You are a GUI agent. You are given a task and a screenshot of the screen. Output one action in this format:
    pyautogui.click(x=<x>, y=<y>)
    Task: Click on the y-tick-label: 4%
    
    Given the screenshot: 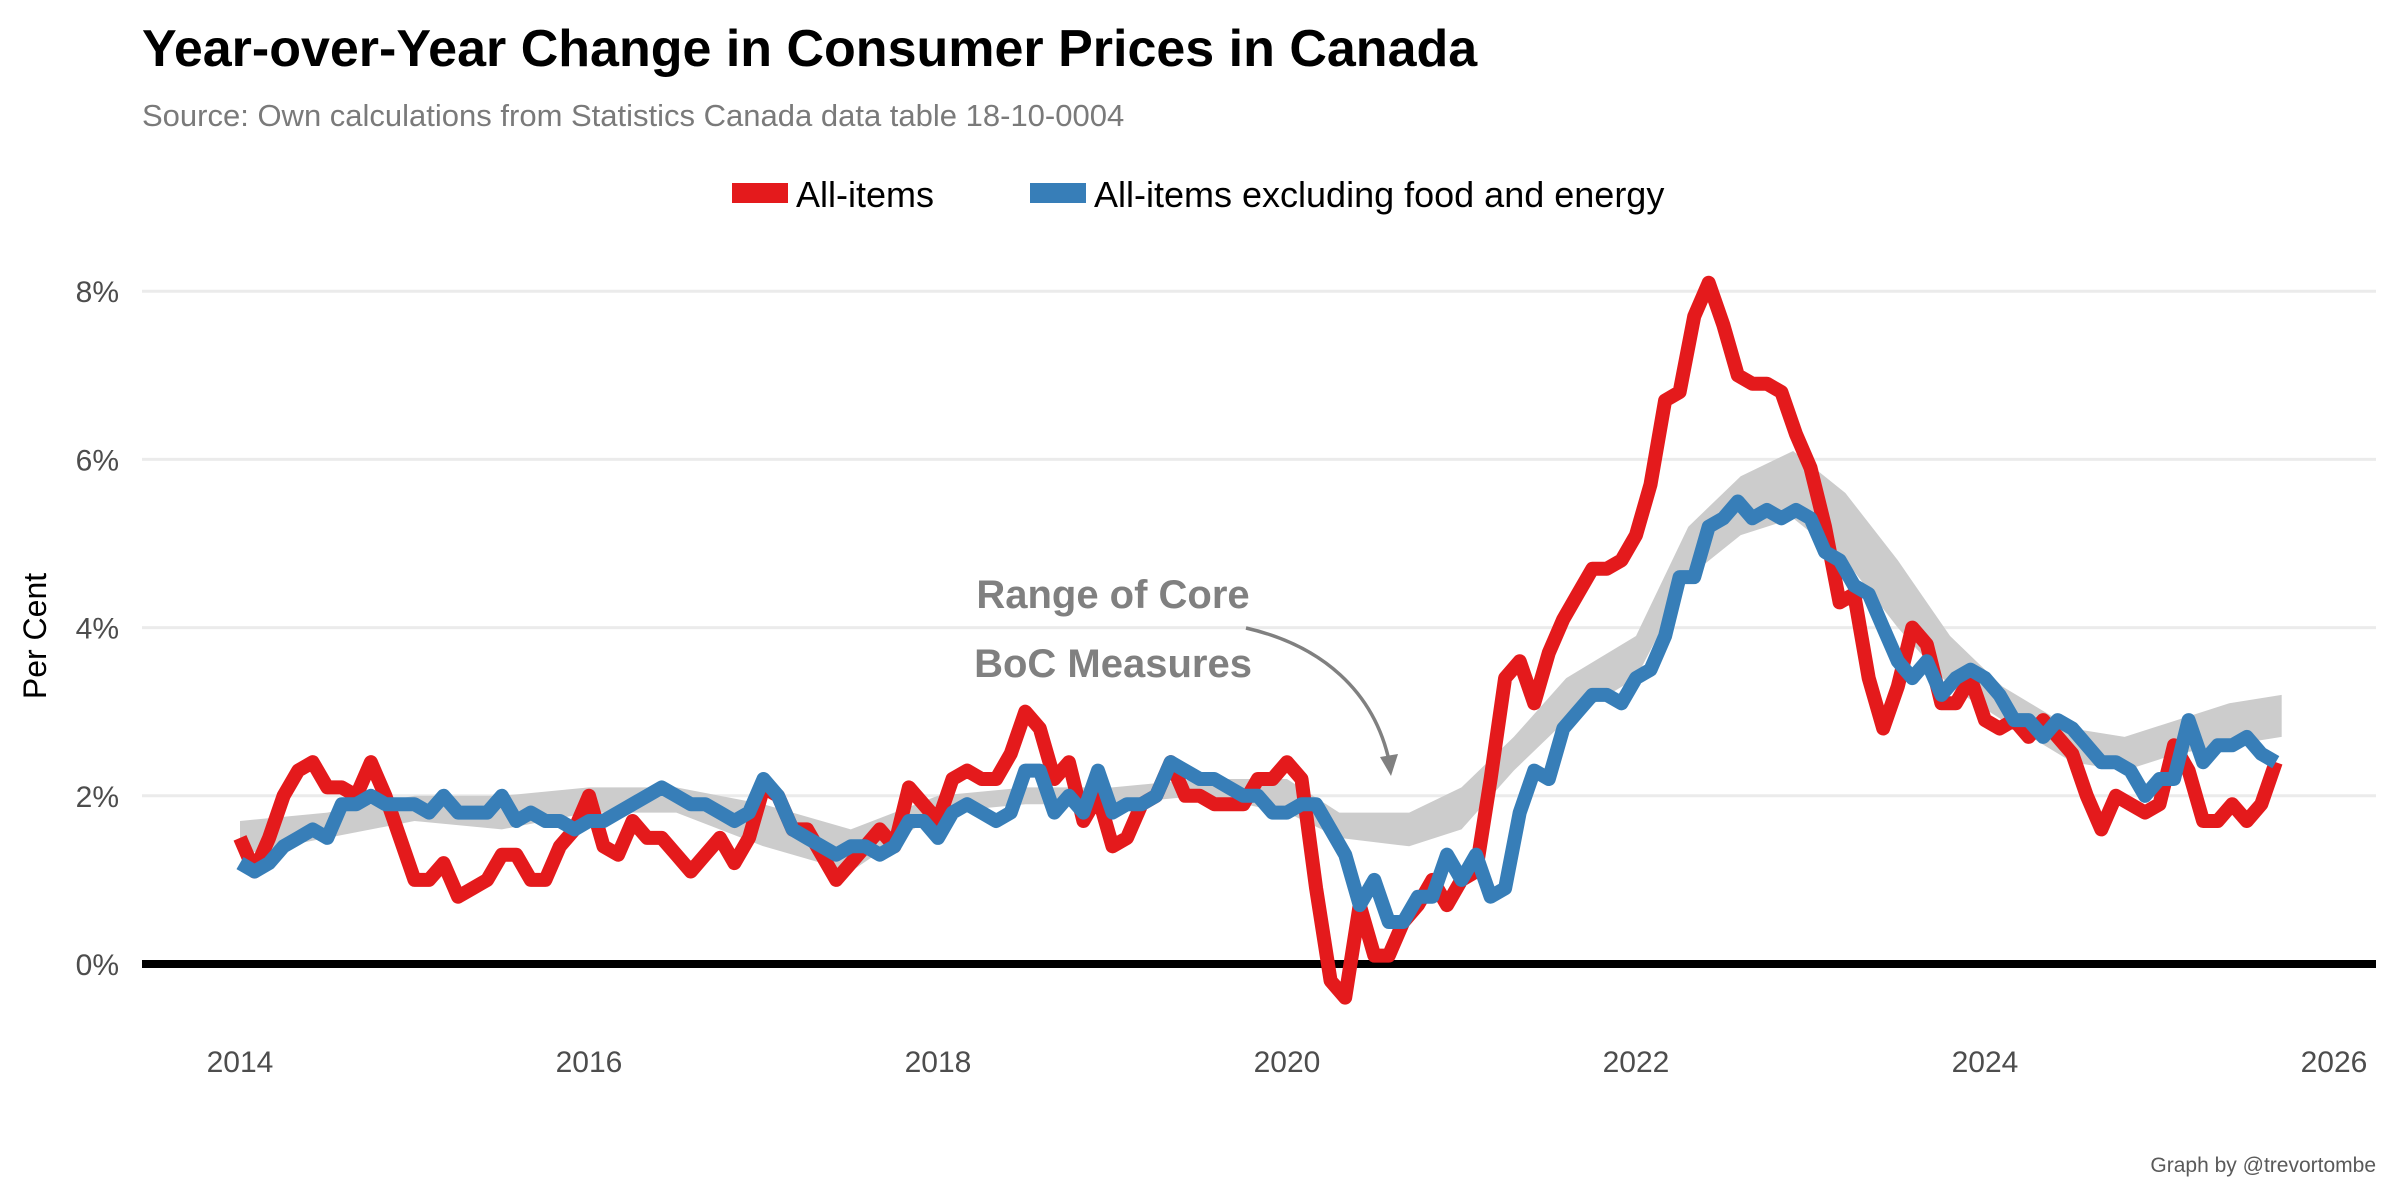 What is the action you would take?
    pyautogui.click(x=97, y=629)
    